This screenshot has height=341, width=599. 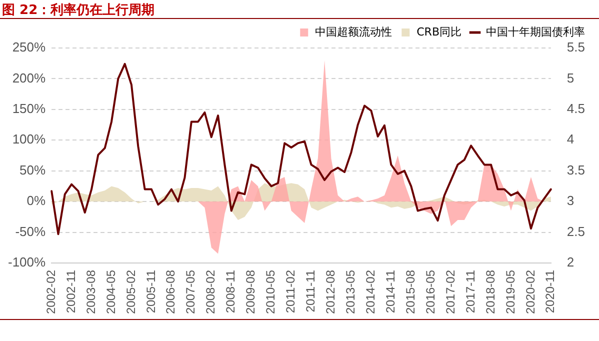 I want to click on x-tick-label: 2012-08, so click(x=331, y=292).